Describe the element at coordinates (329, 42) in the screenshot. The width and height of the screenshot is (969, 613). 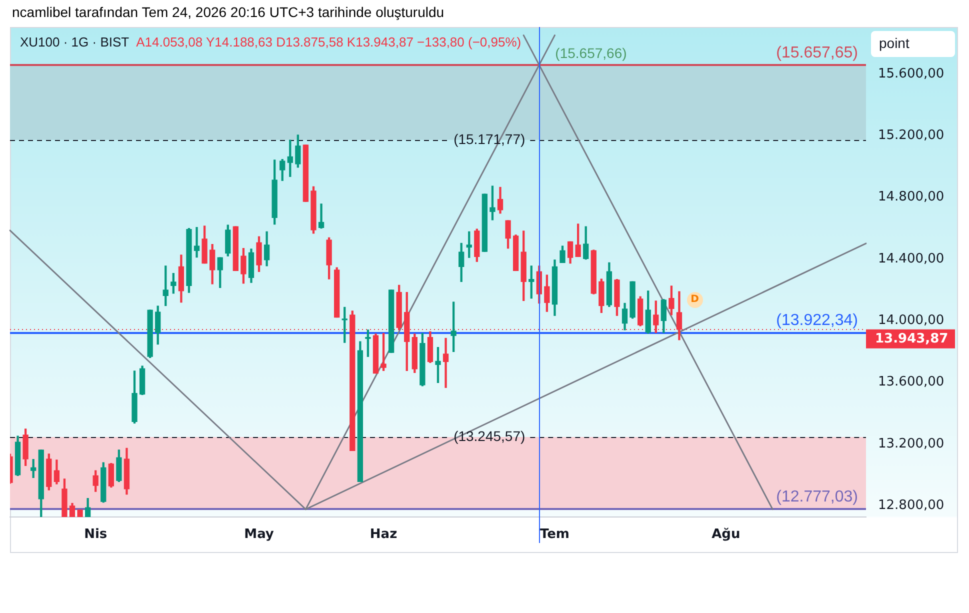
I see `text: A14.053,08 Y14.188,63 D13.875,58 K13.943,87 −133,80 (−0,95%)` at that location.